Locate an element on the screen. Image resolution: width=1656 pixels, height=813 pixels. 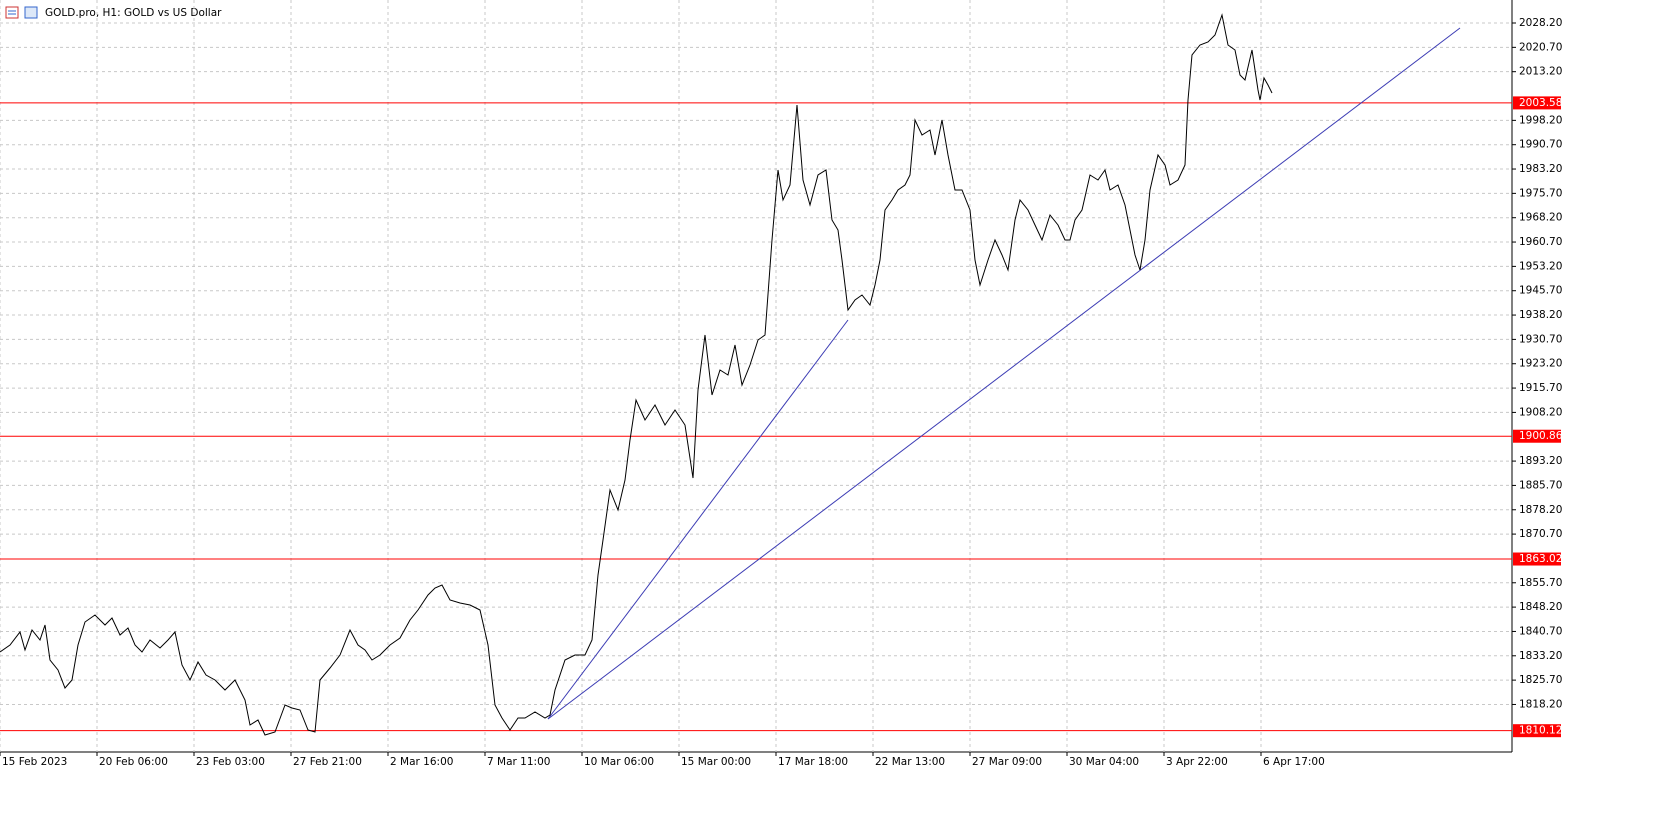
x-tick-label: 20 Feb 06:00 is located at coordinates (133, 762).